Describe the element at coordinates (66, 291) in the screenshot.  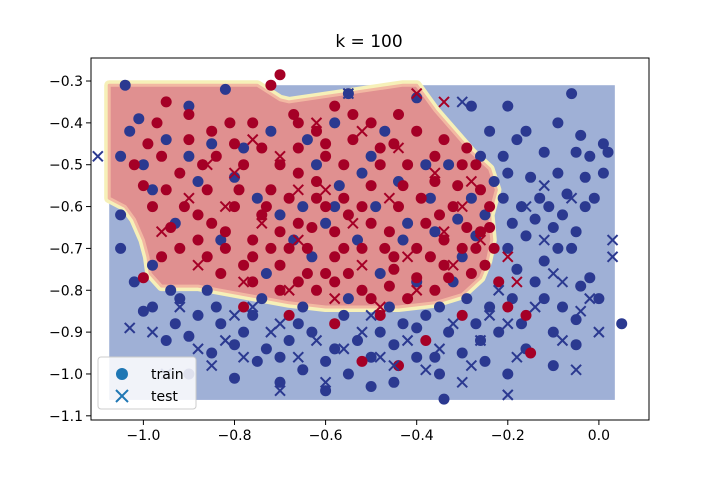
I see `y-tick-label: −0.8` at that location.